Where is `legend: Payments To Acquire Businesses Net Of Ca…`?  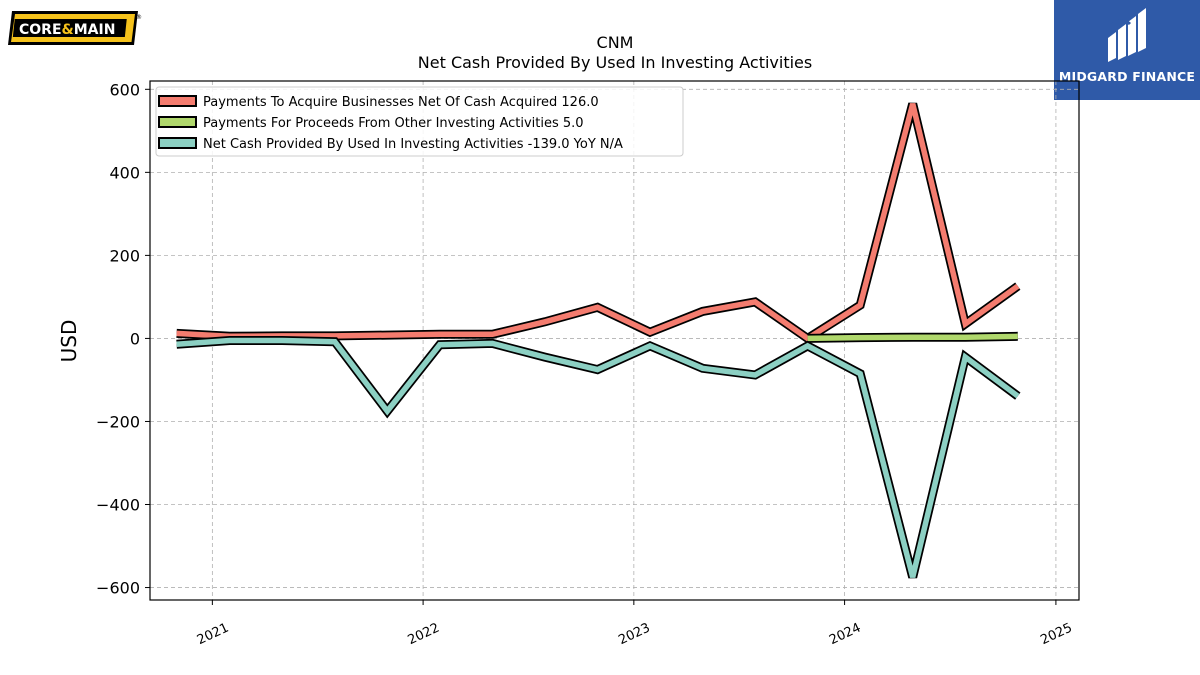
legend: Payments To Acquire Businesses Net Of Ca… is located at coordinates (419, 121).